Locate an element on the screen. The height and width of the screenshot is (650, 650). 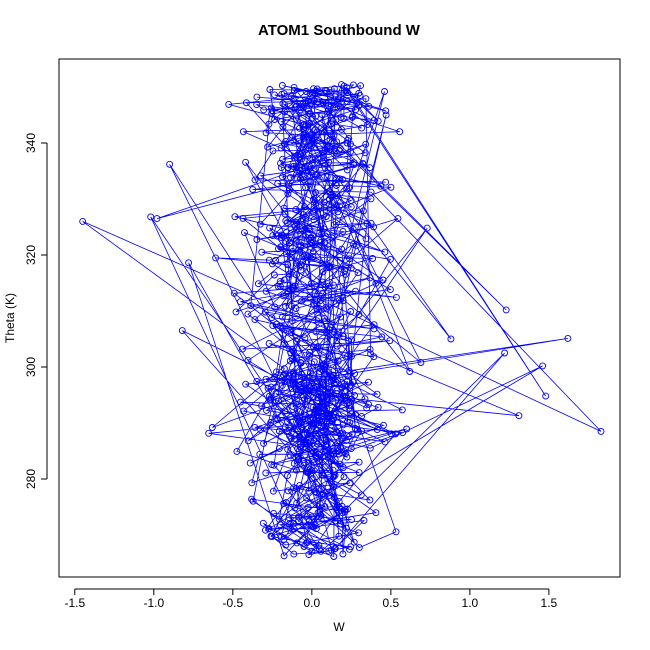
y-tick-label: 320 is located at coordinates (31, 255).